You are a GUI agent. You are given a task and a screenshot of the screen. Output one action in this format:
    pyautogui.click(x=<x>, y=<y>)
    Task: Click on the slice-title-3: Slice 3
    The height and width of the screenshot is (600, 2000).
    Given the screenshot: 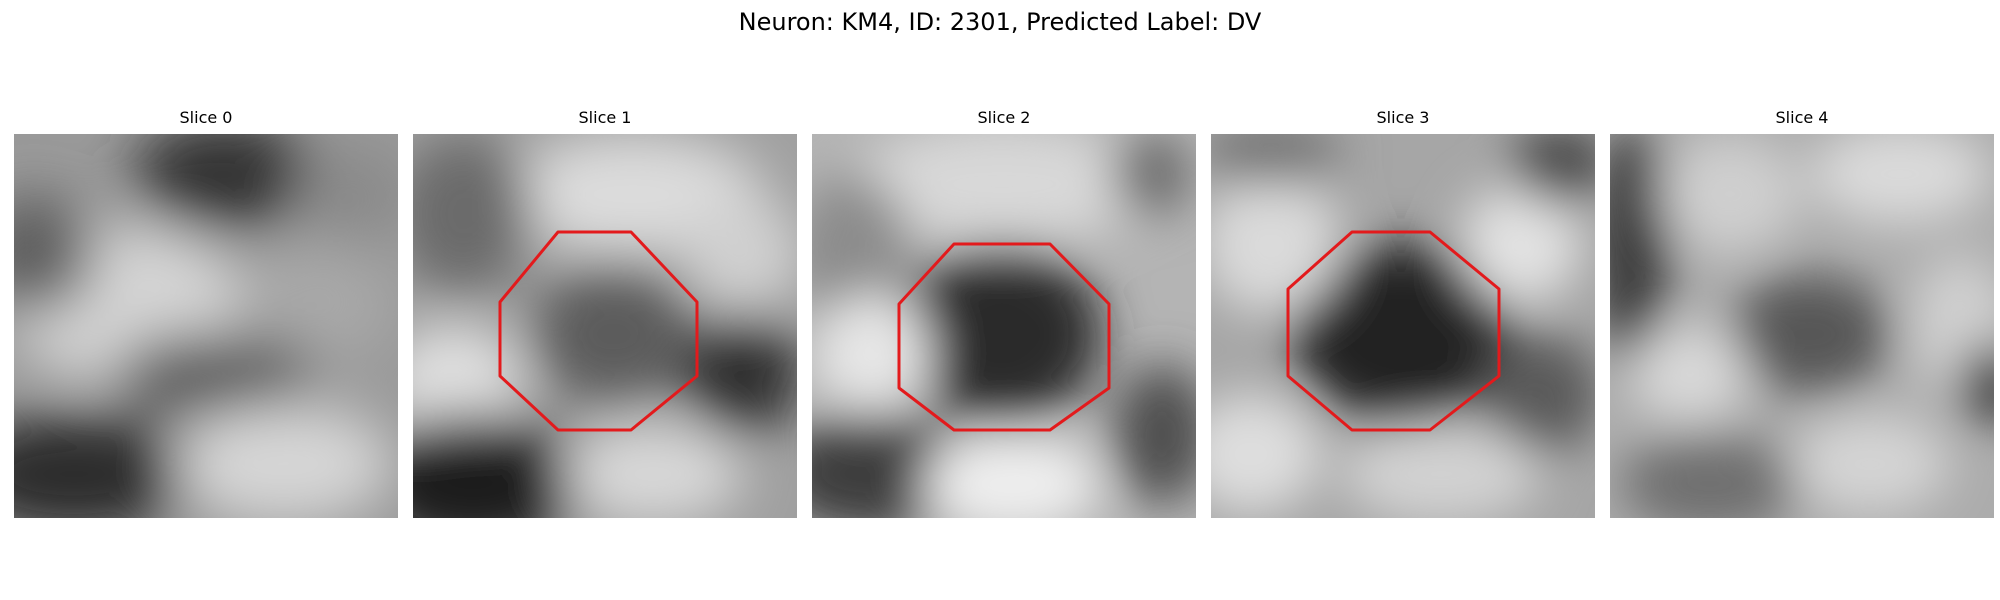 What is the action you would take?
    pyautogui.click(x=1403, y=117)
    